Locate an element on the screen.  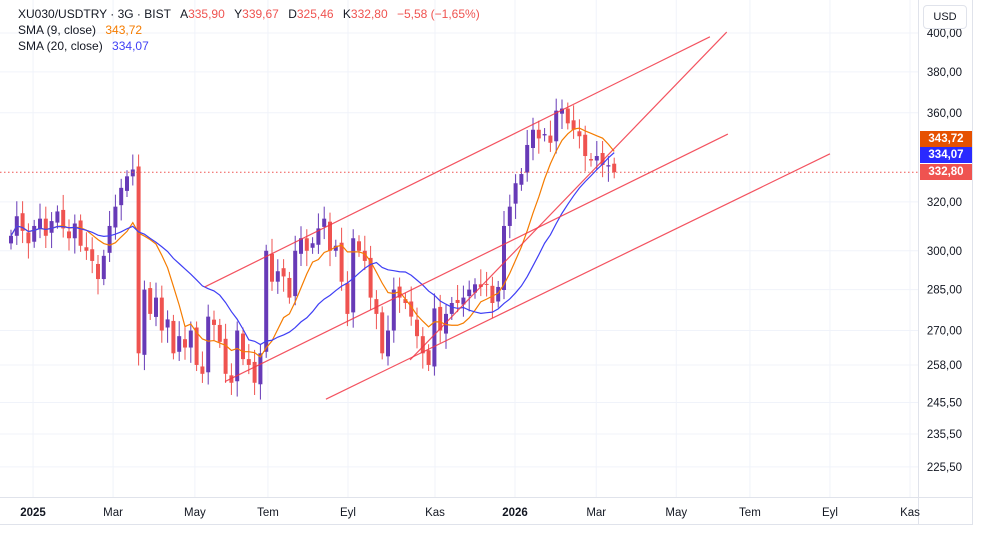
price-tick-label: 245,50 is located at coordinates (944, 404).